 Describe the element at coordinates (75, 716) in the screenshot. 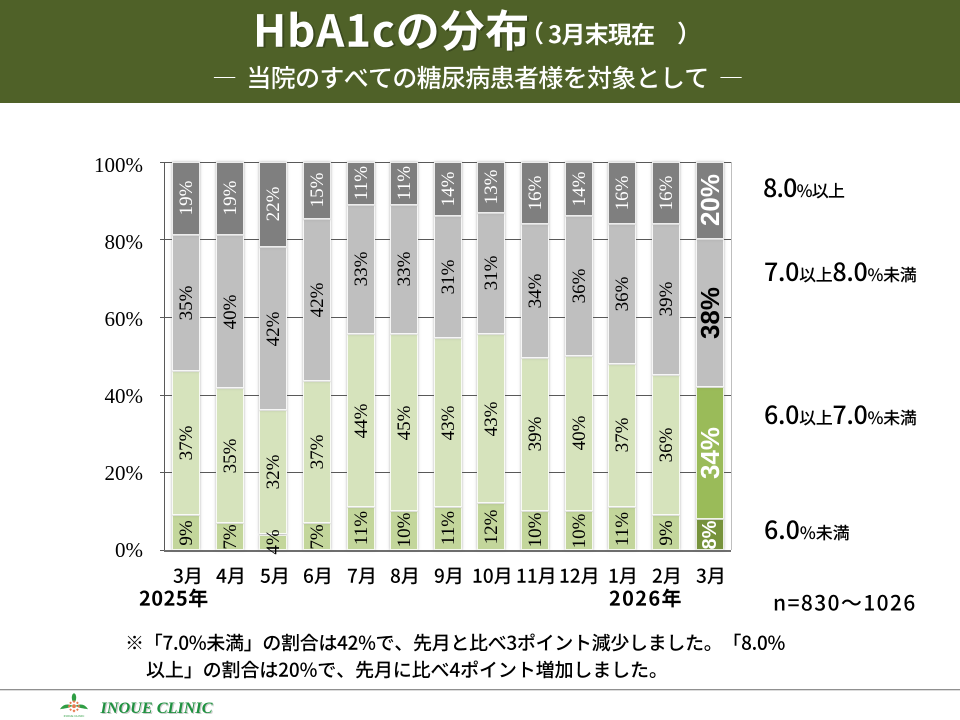

I see `svg-text: INOUE CLINIC` at that location.